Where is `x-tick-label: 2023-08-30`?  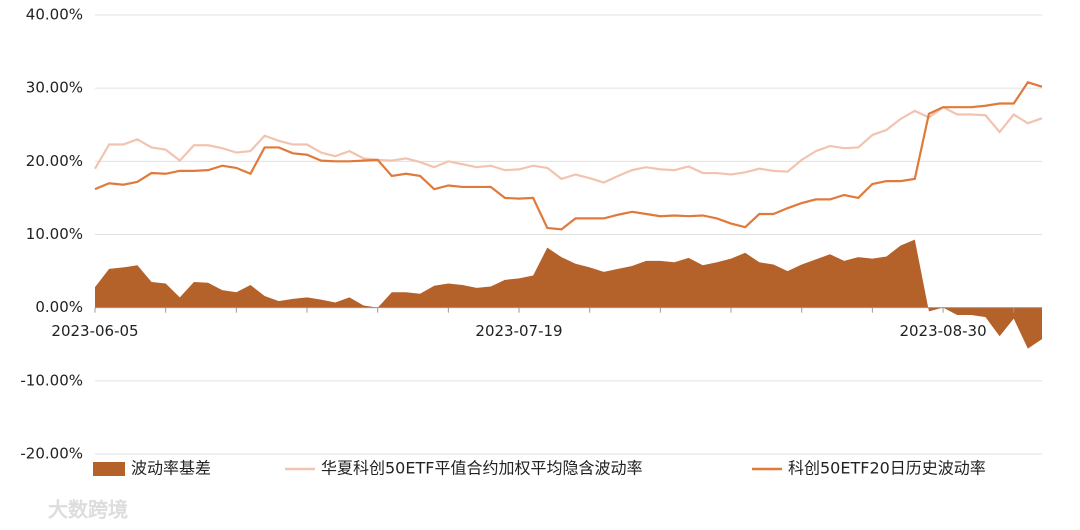 x-tick-label: 2023-08-30 is located at coordinates (942, 331).